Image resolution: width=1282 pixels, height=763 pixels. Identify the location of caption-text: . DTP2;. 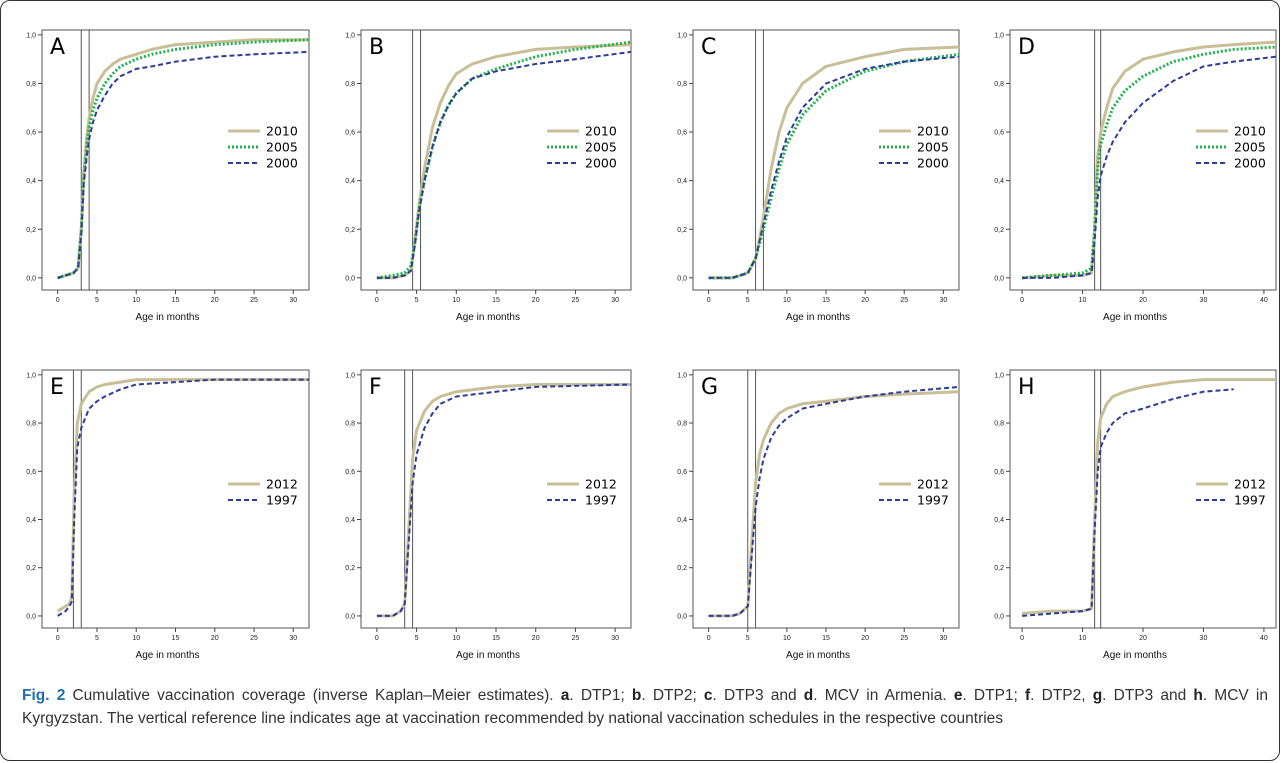
(672, 695).